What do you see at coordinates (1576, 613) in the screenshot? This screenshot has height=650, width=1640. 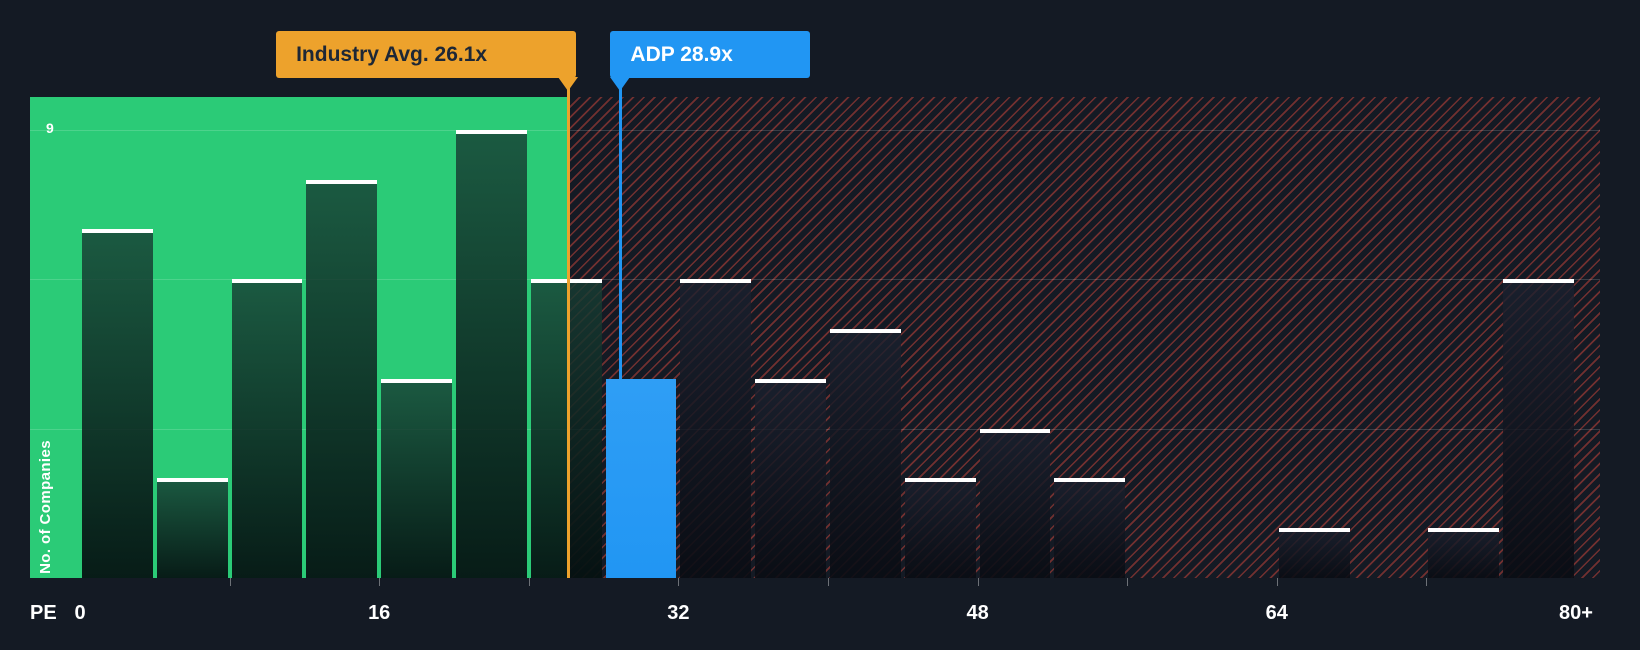 I see `x-axis-tick-label: 80+` at bounding box center [1576, 613].